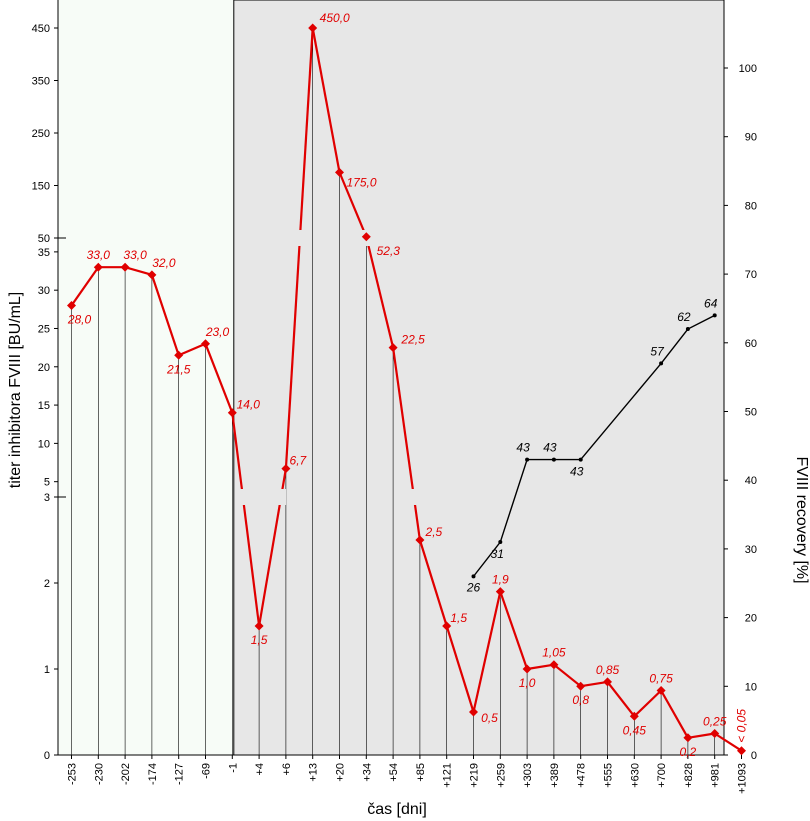 Image resolution: width=810 pixels, height=821 pixels. What do you see at coordinates (458, 618) in the screenshot?
I see `titer-data-label: 1,5` at bounding box center [458, 618].